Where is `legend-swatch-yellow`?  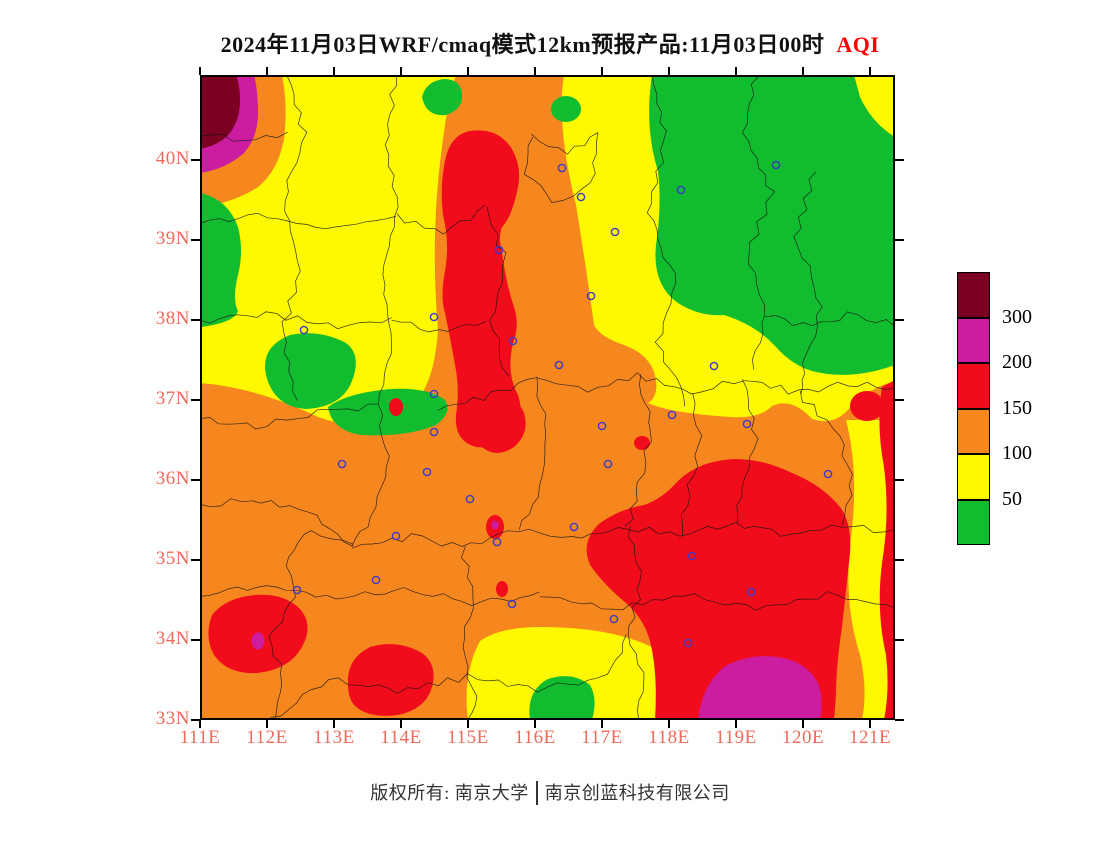
legend-swatch-yellow is located at coordinates (973, 477).